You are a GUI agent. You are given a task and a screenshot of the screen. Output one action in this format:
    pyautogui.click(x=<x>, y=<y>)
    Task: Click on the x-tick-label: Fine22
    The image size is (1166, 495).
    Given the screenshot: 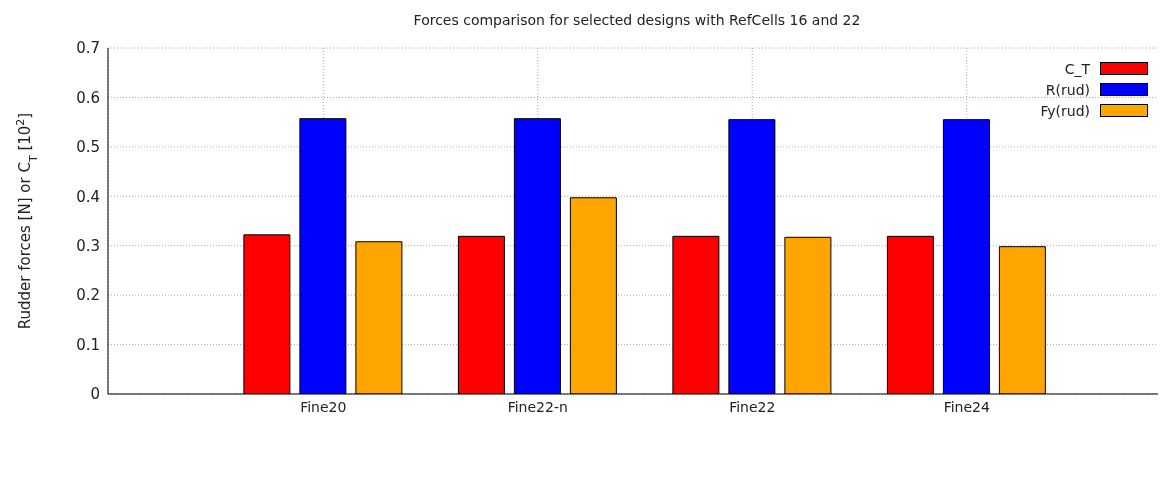 What is the action you would take?
    pyautogui.click(x=752, y=406)
    